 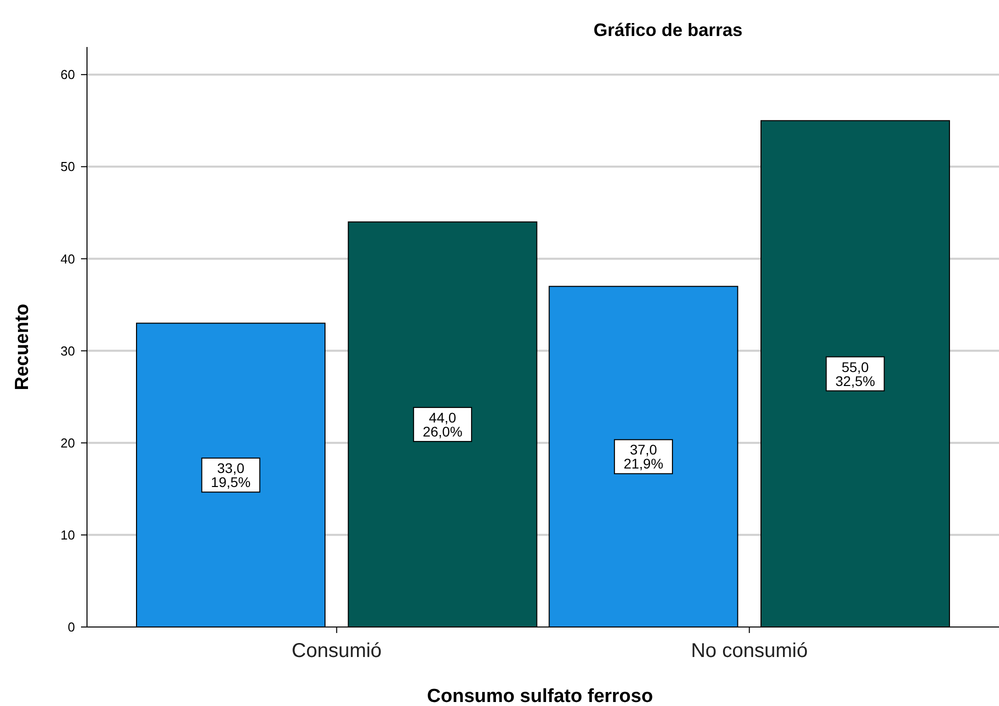 I want to click on y-tick-label: 30, so click(x=67, y=350).